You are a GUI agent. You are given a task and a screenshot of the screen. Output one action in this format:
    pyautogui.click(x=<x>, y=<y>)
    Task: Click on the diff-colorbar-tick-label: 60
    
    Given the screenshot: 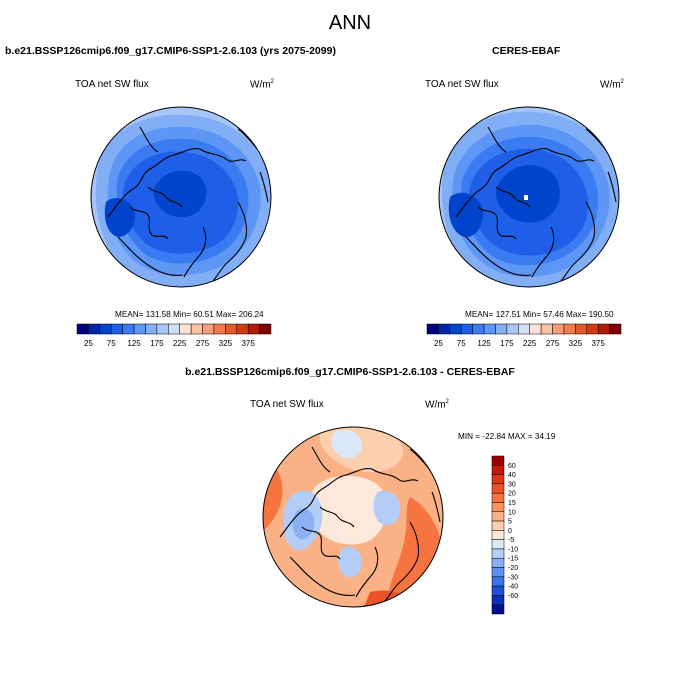 What is the action you would take?
    pyautogui.click(x=512, y=466)
    